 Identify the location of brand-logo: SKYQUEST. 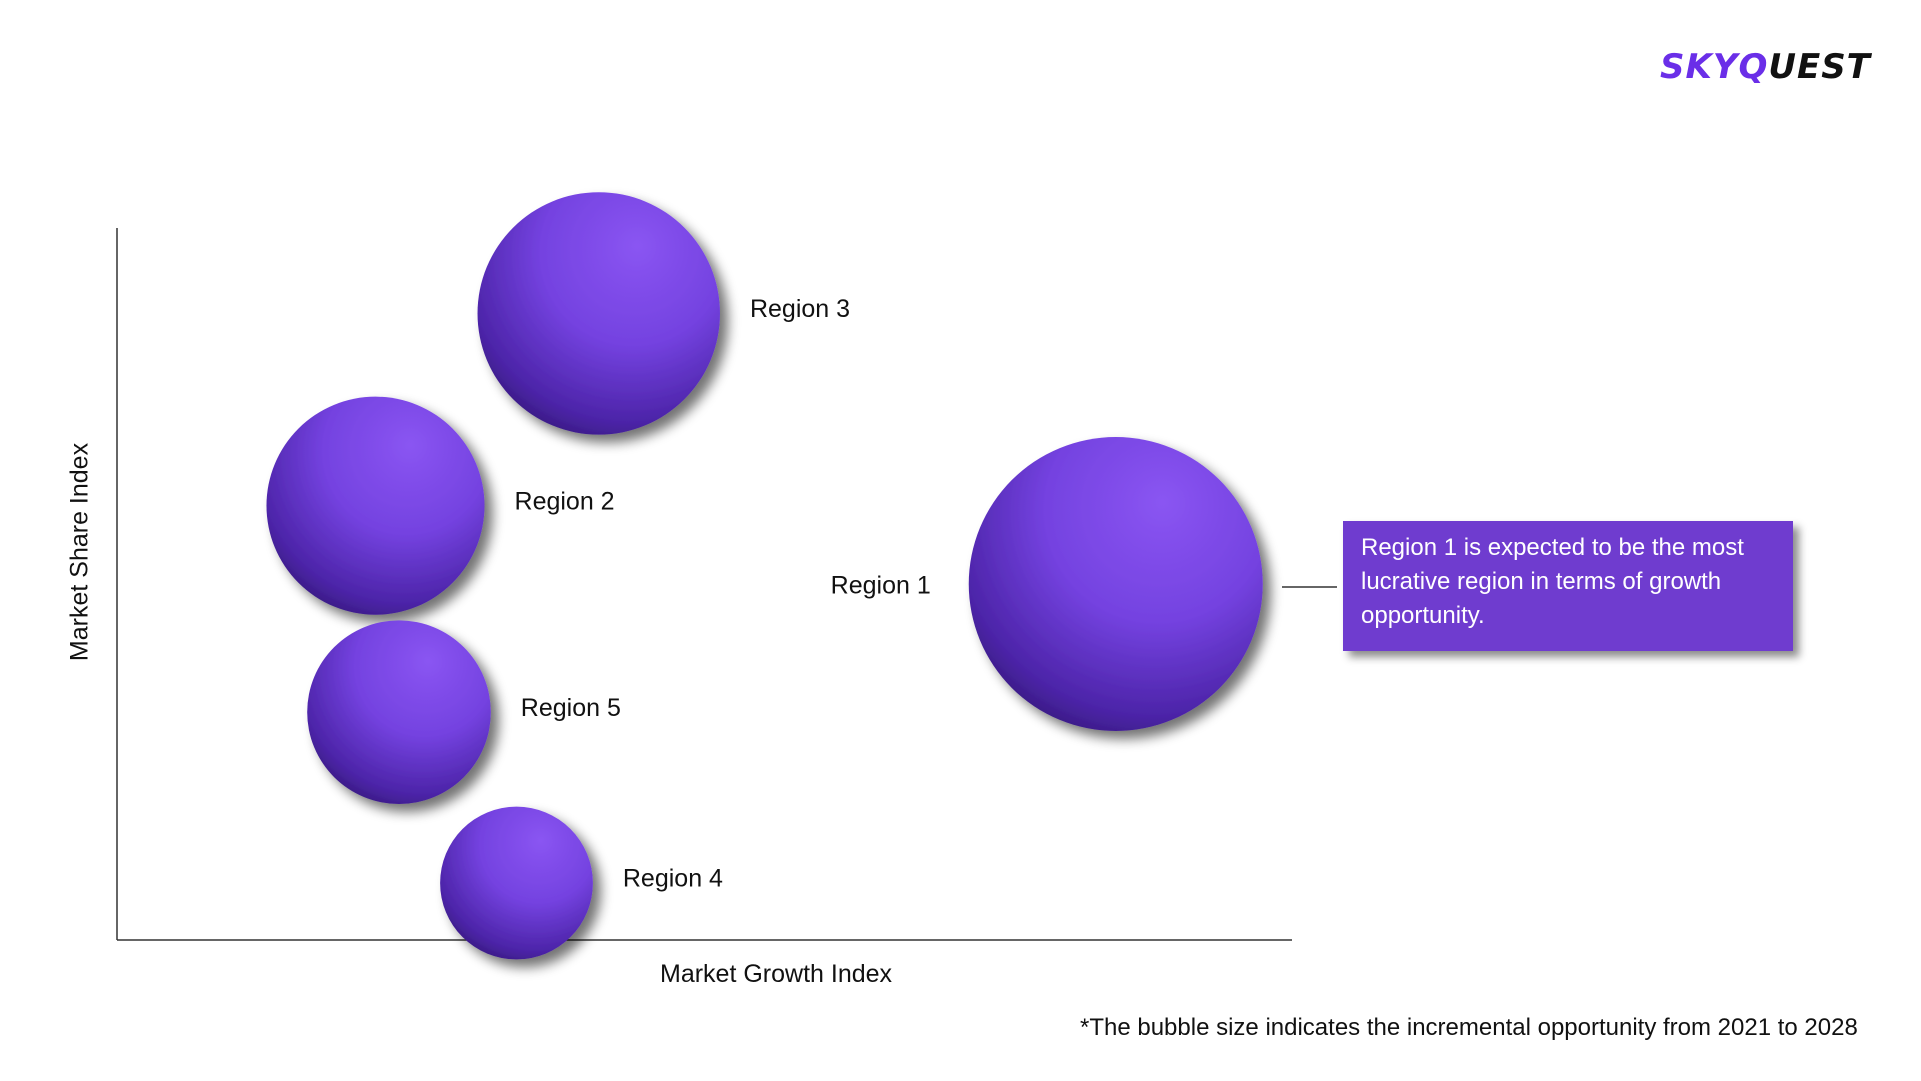
(1765, 67).